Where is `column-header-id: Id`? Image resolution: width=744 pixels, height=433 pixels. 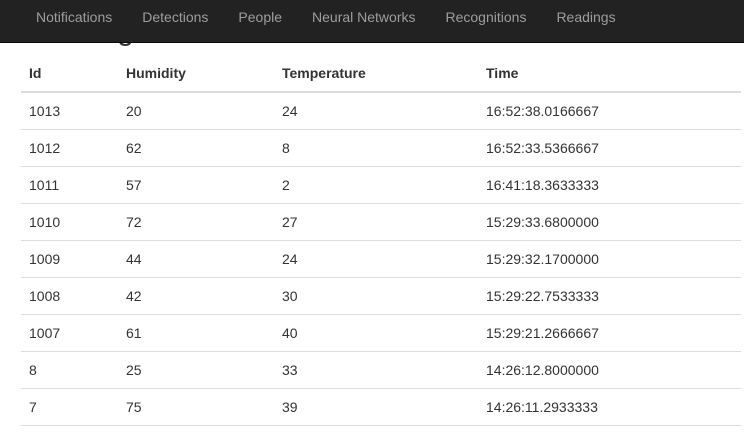 column-header-id: Id is located at coordinates (69, 74).